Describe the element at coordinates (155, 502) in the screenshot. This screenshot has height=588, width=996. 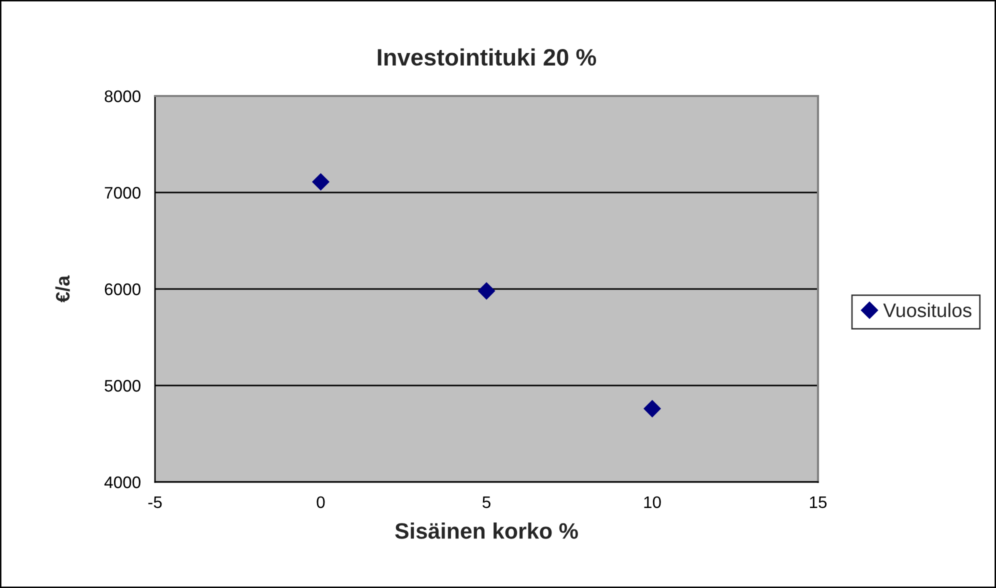
I see `x-tick-label: -5` at that location.